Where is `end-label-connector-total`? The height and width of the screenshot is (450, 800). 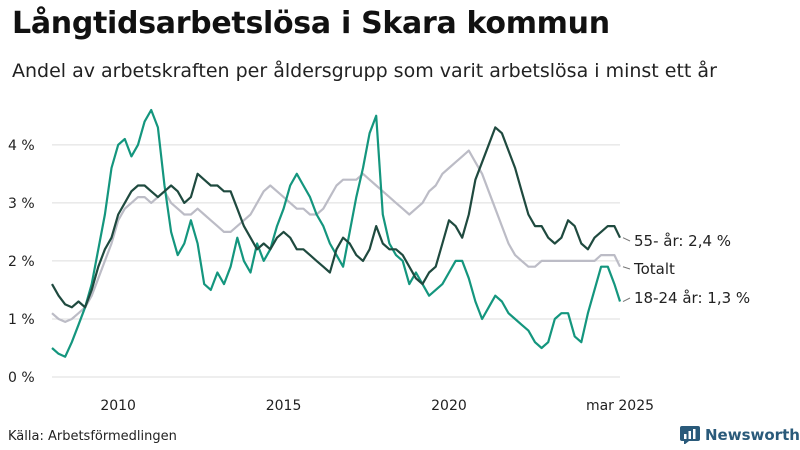
end-label-connector-total is located at coordinates (626, 268).